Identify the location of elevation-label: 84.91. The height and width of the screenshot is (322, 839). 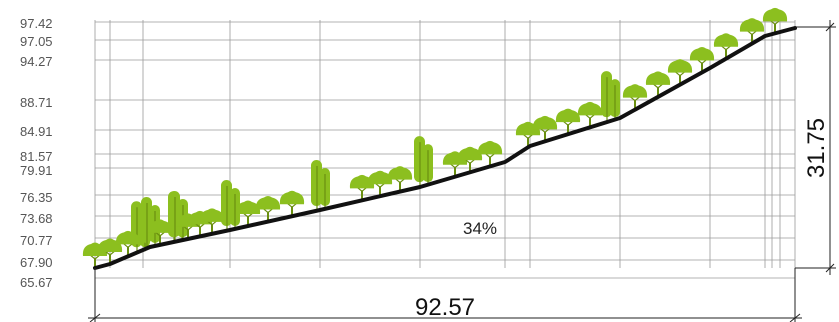
(36, 131).